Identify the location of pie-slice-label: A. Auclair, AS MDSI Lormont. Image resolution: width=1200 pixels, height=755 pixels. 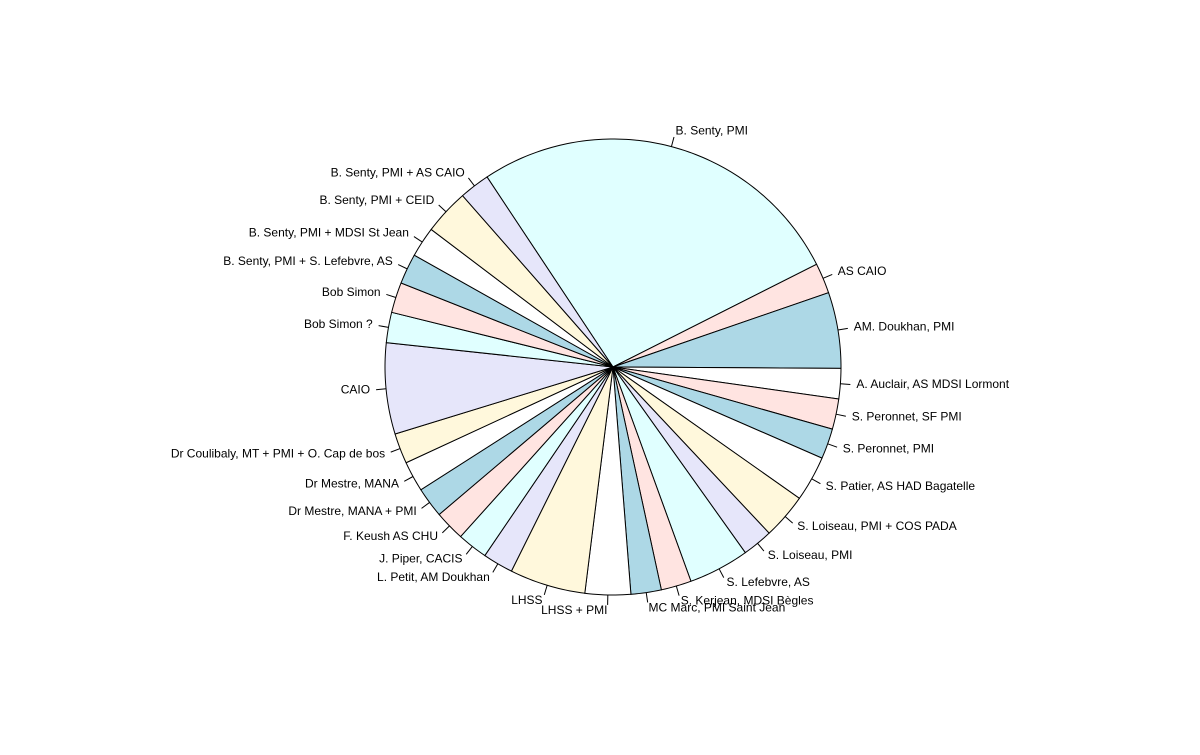
(932, 384).